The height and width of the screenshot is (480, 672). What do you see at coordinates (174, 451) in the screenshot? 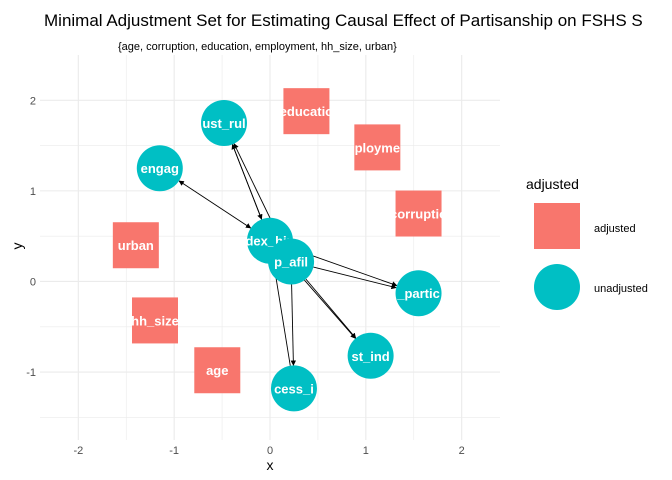
I see `x-tick-label: -1` at bounding box center [174, 451].